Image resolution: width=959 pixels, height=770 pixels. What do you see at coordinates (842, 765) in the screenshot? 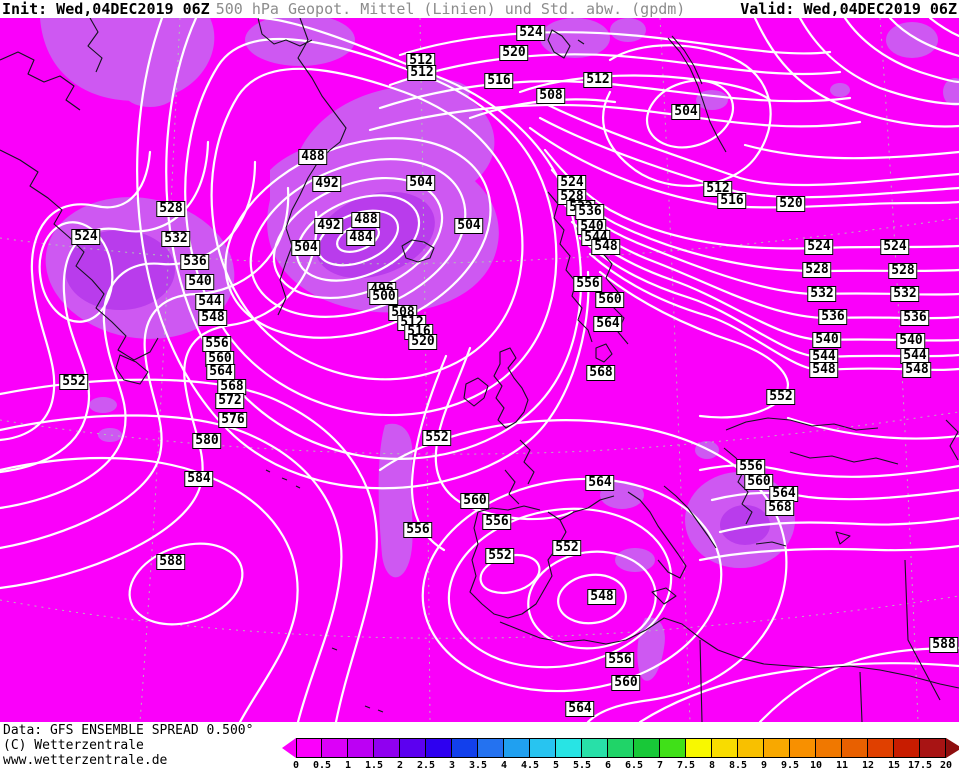
I see `colorbar-tick: 11` at bounding box center [842, 765].